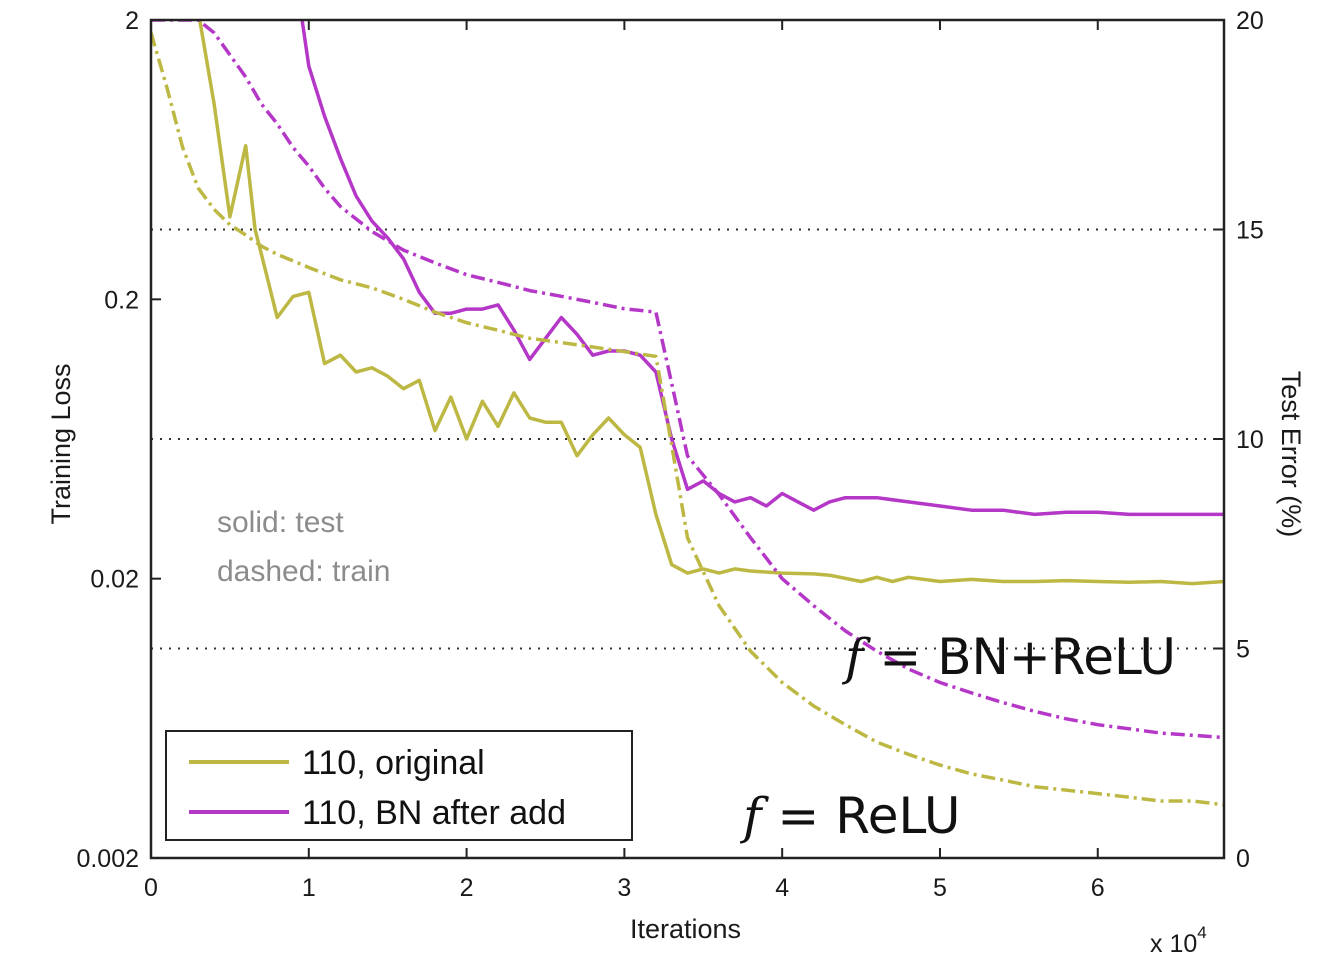 Image resolution: width=1326 pixels, height=968 pixels. I want to click on function-label-relu: f = ReLU, so click(849, 816).